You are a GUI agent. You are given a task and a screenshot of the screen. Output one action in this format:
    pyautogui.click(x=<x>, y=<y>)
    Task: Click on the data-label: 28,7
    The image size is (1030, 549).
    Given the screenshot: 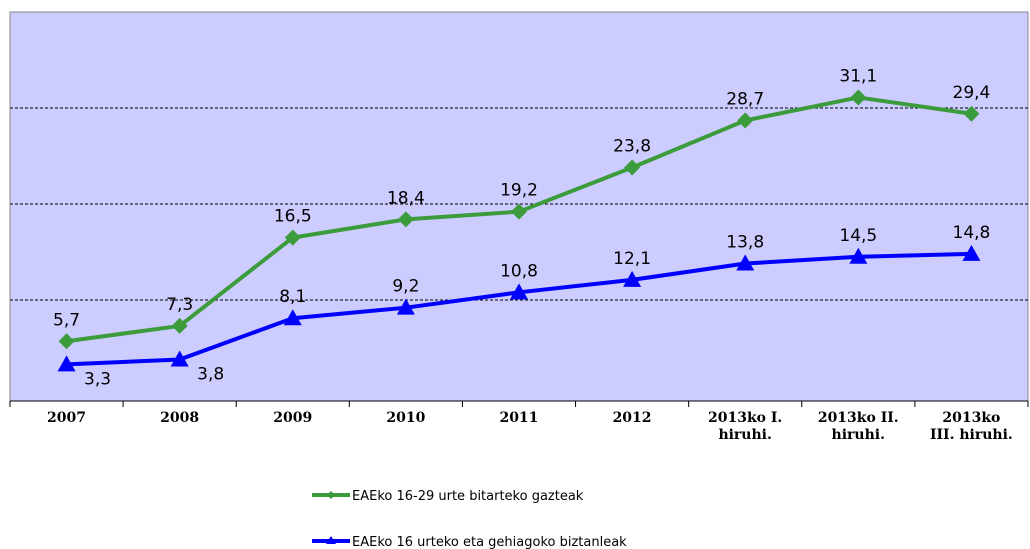 What is the action you would take?
    pyautogui.click(x=745, y=99)
    